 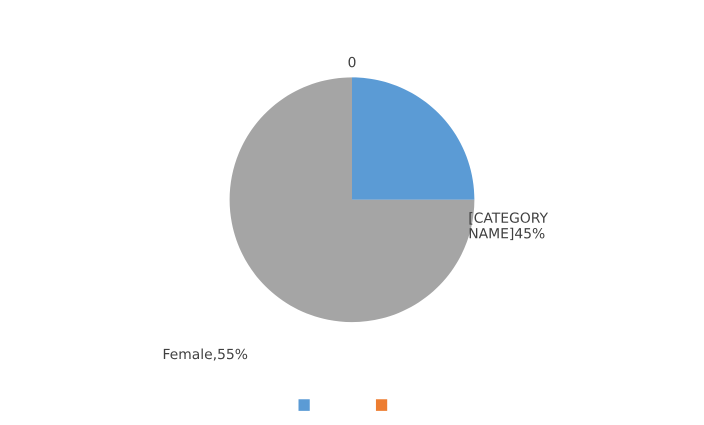 I want to click on text: Female,55%, so click(x=206, y=354).